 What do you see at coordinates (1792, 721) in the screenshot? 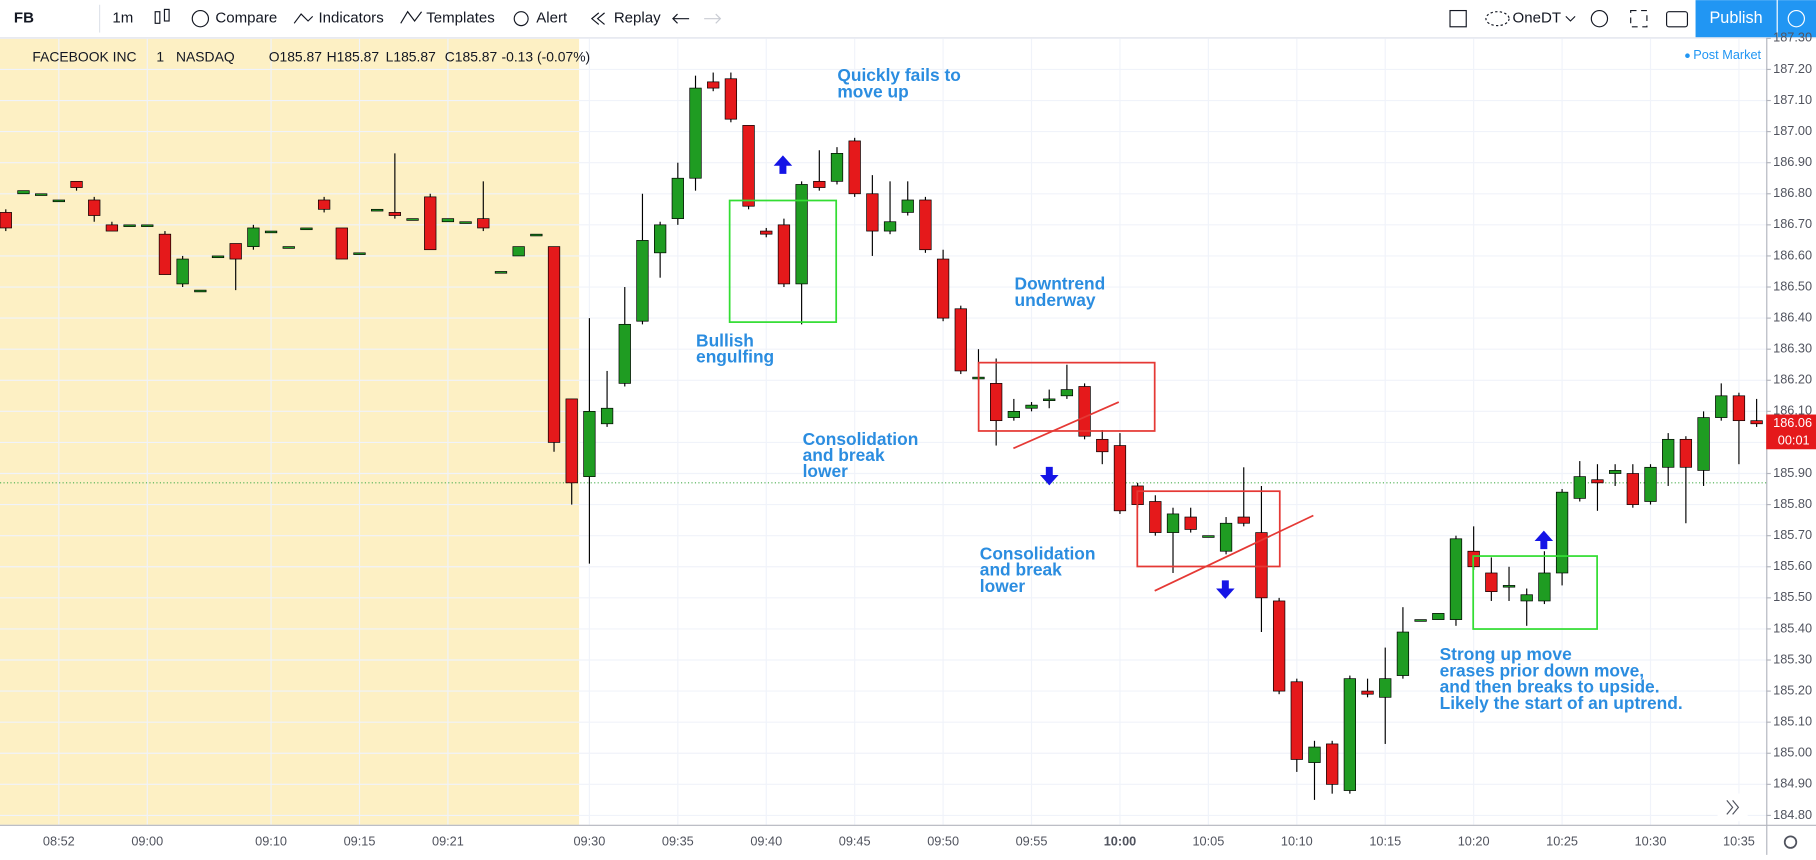
I see `y-tick-label: 185.10` at bounding box center [1792, 721].